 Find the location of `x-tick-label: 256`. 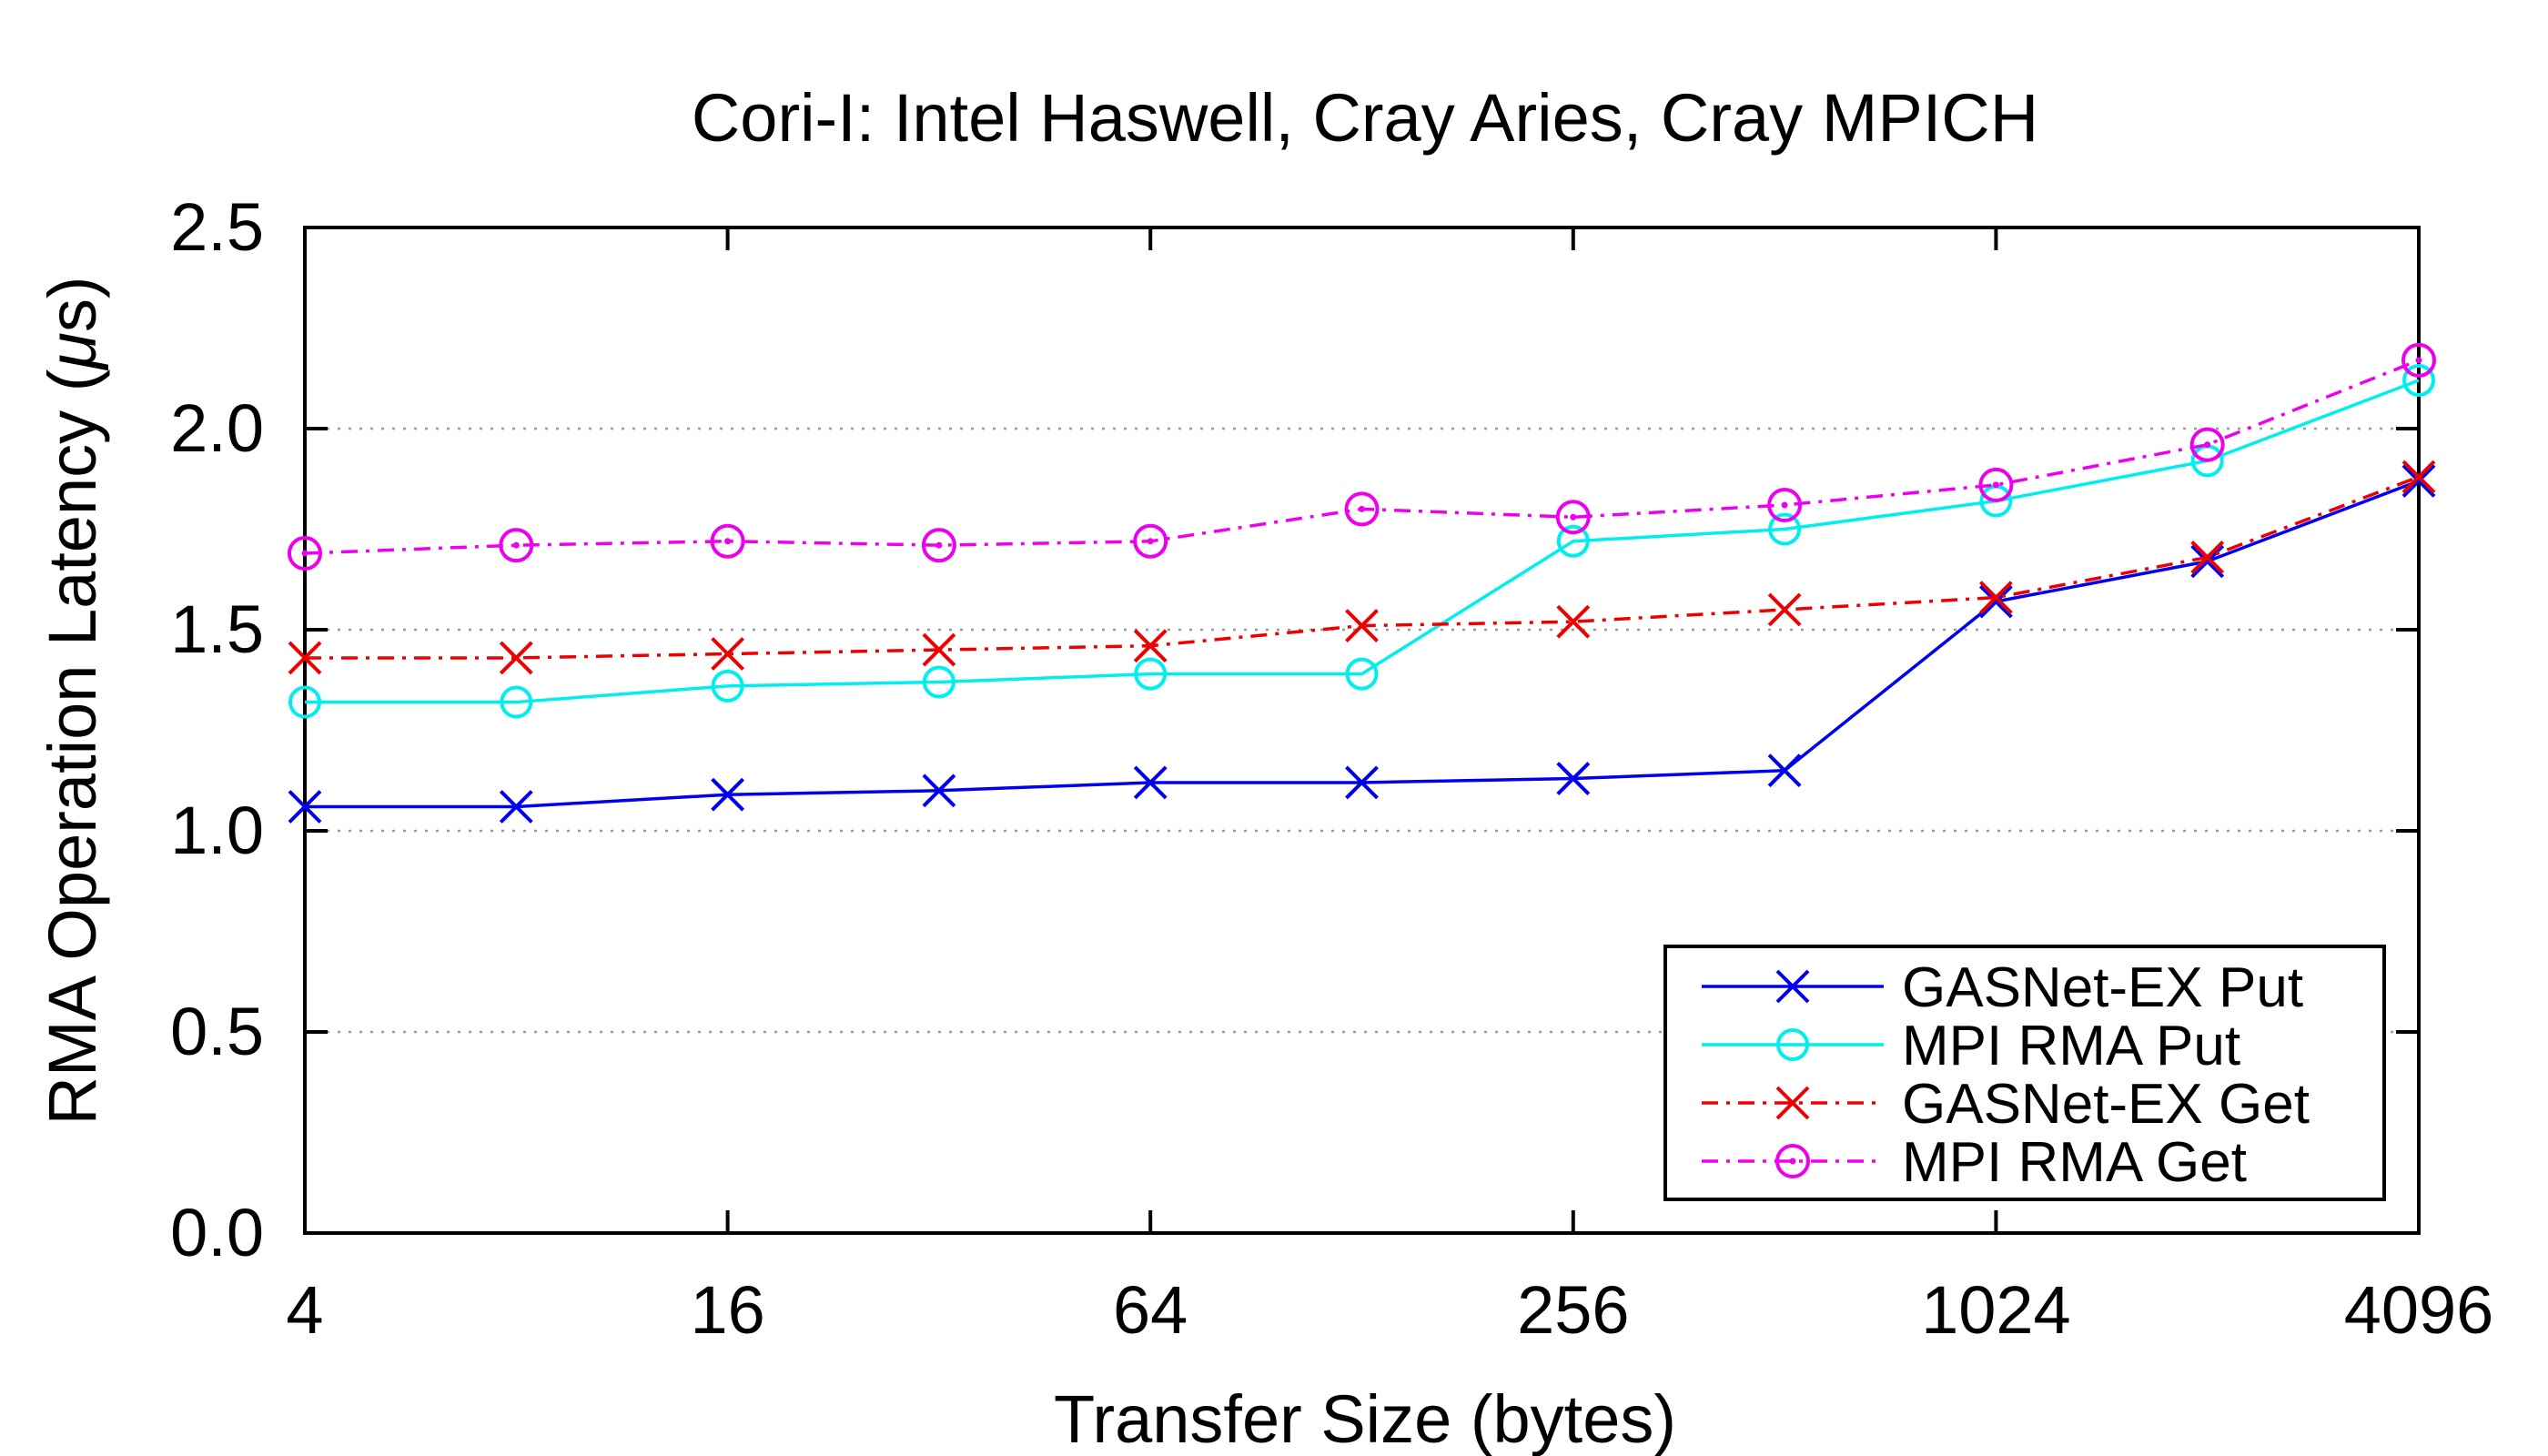

x-tick-label: 256 is located at coordinates (1573, 1310).